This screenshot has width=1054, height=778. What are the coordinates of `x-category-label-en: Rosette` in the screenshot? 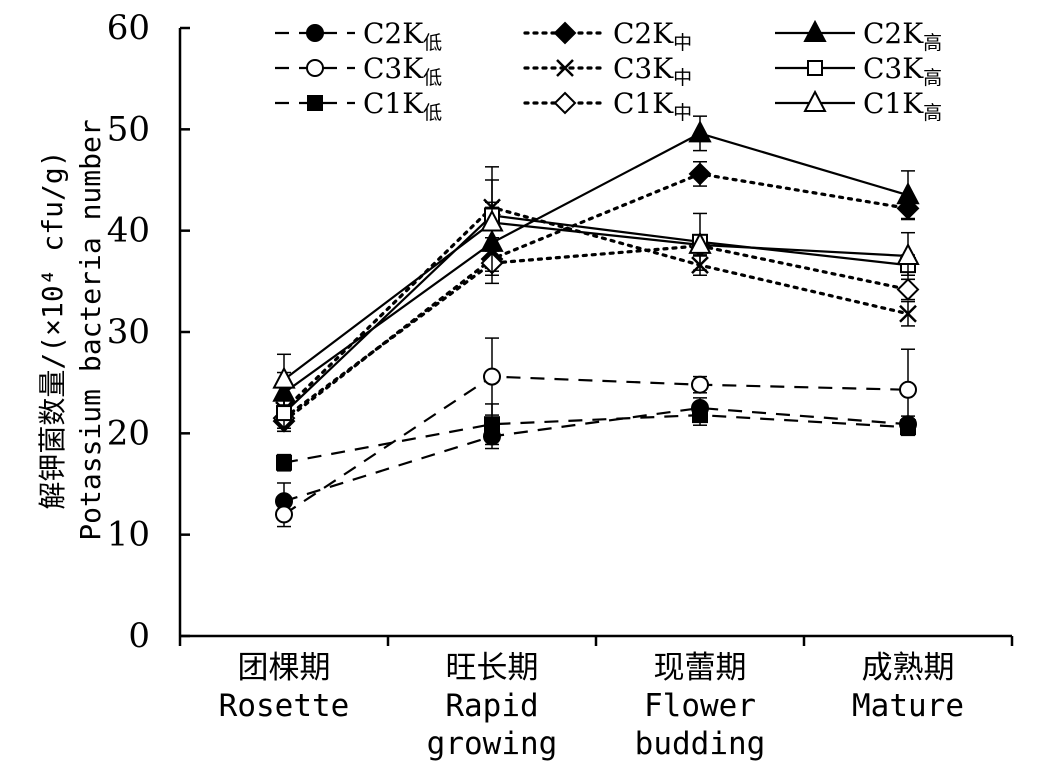 It's located at (284, 706).